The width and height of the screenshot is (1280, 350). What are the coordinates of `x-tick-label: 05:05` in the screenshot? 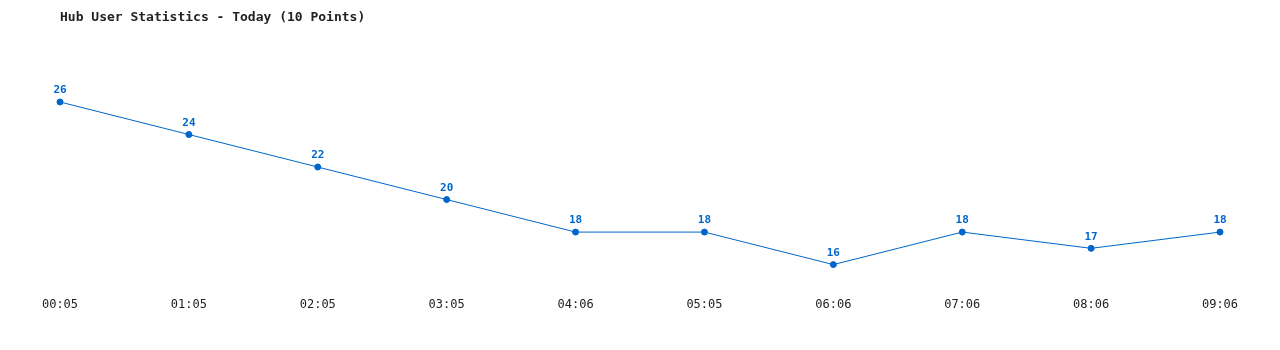 It's located at (704, 303).